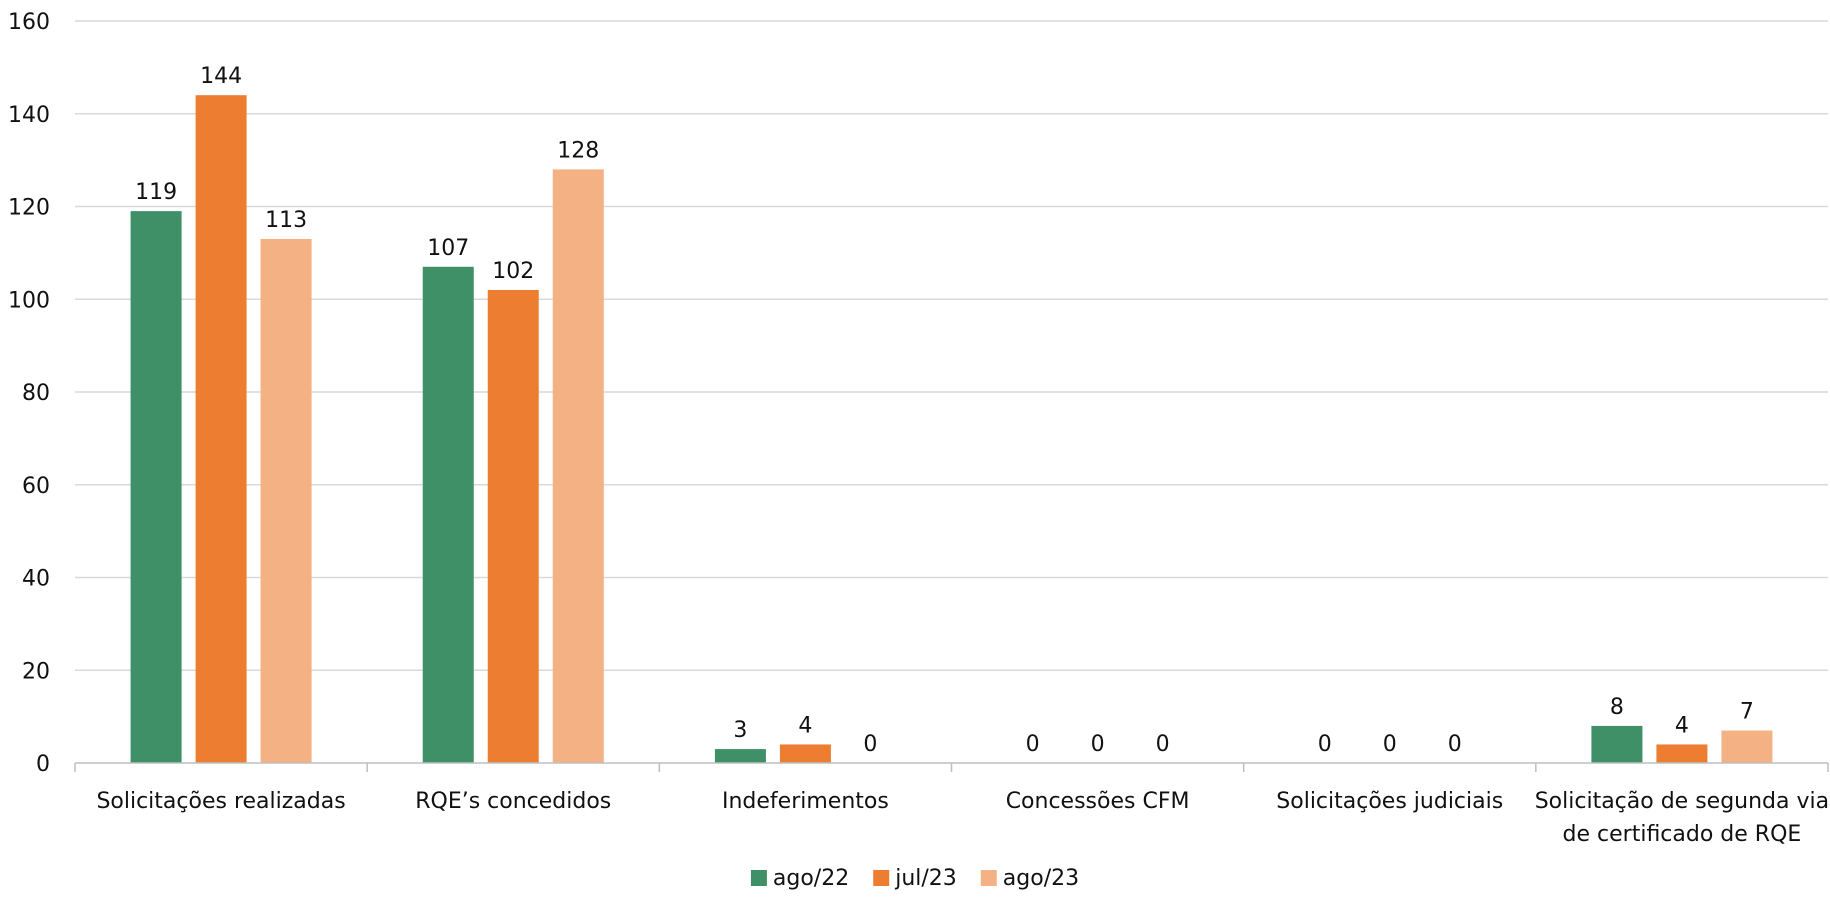  I want to click on y-axis-tick-labels: 0 20 40 60 80 100 120 140 160, so click(29, 393).